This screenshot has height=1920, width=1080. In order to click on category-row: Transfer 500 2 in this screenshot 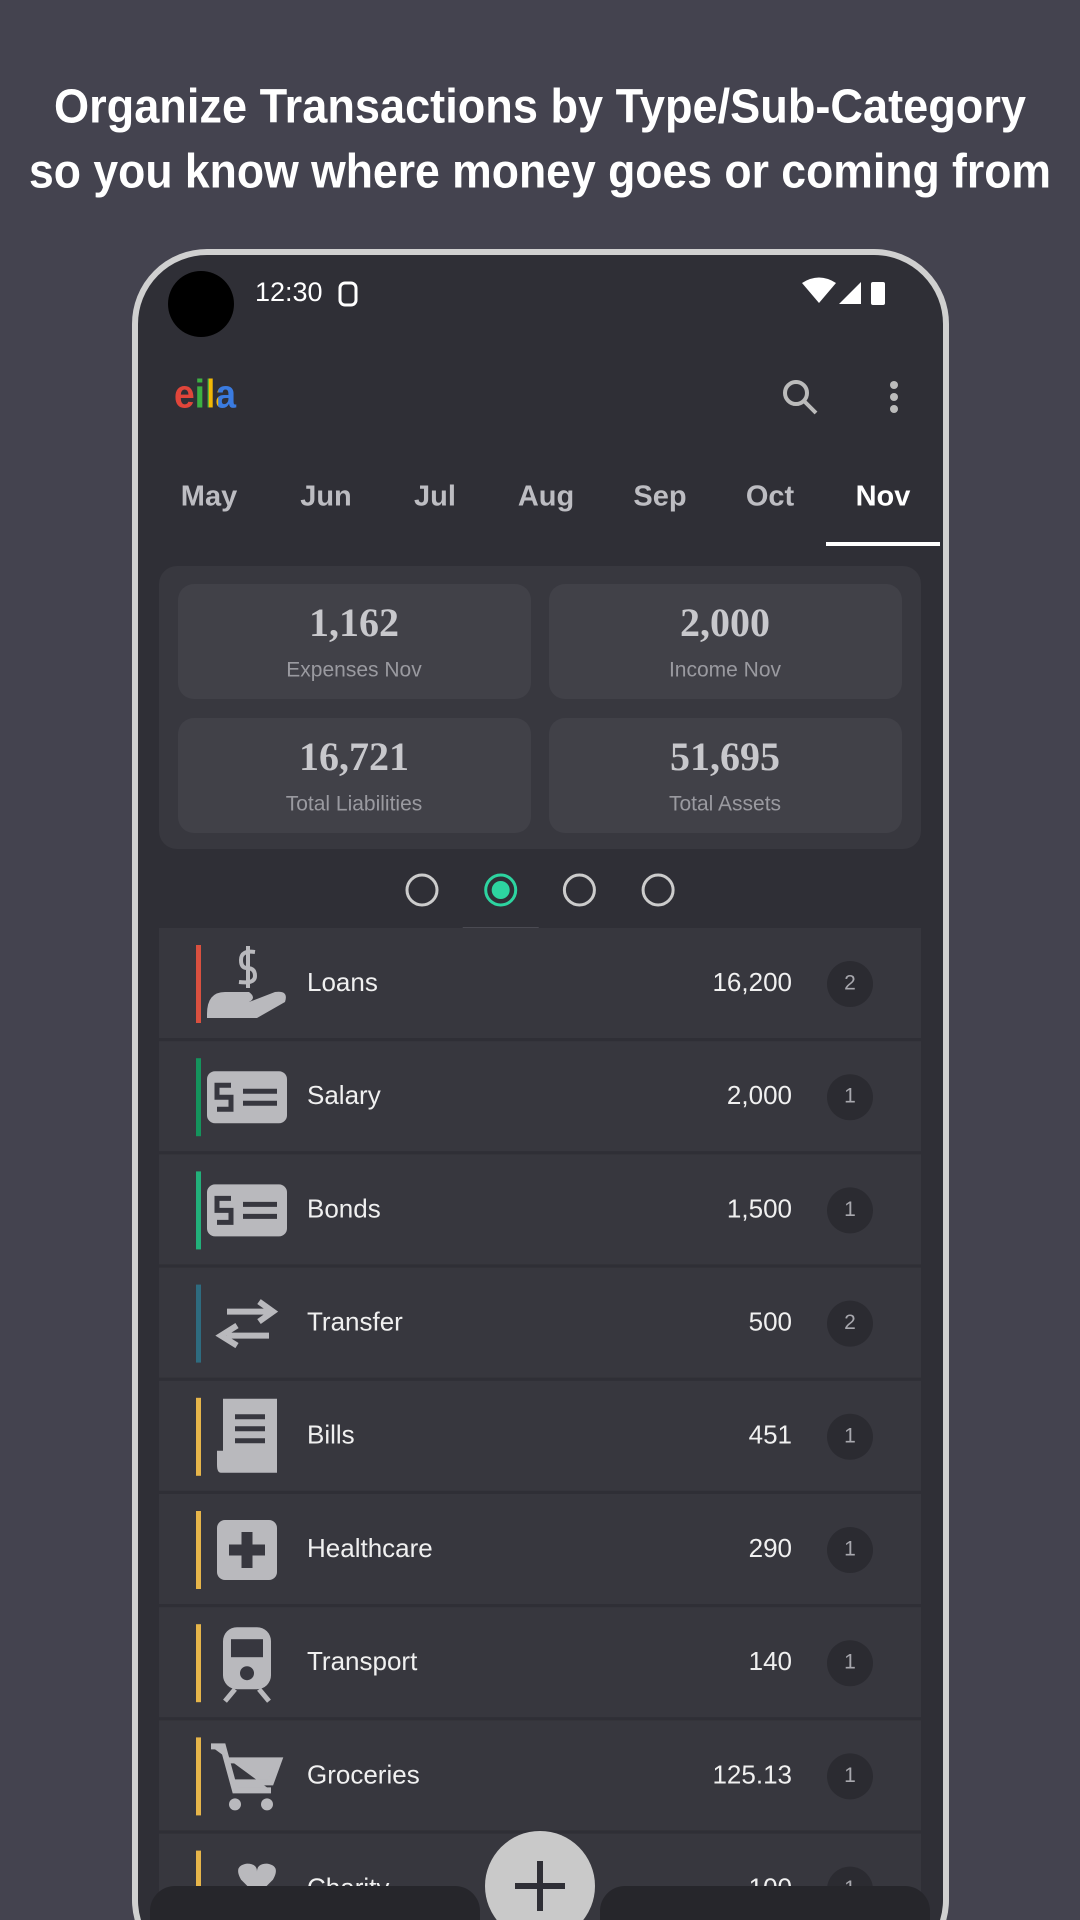, I will do `click(540, 1322)`.